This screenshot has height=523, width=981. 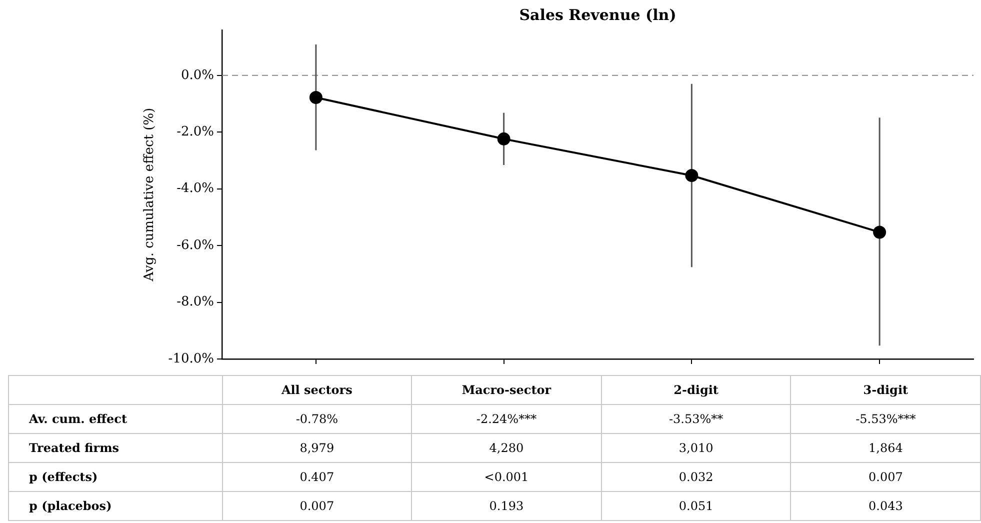 What do you see at coordinates (115, 419) in the screenshot?
I see `text: Av. cum. effect` at bounding box center [115, 419].